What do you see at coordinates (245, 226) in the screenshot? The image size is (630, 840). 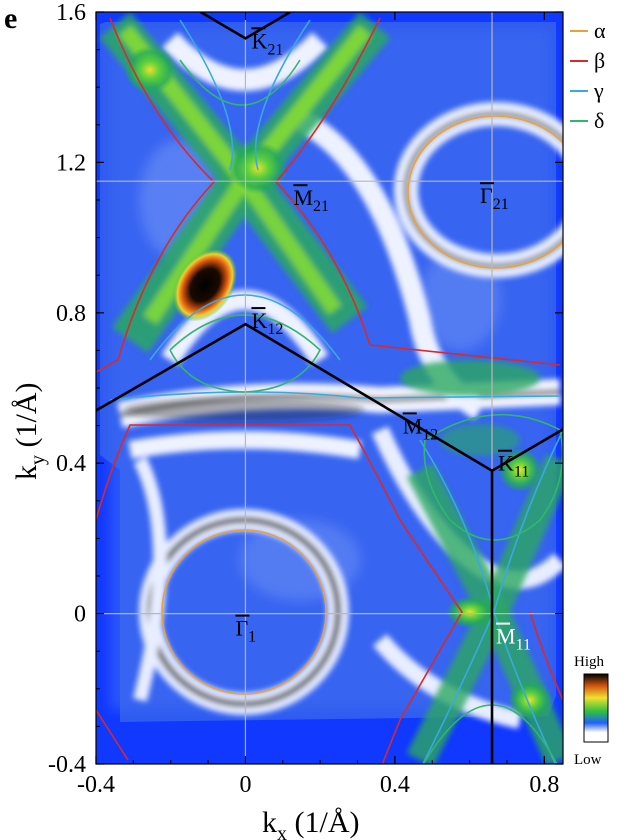 I see `delta-contour-upper` at bounding box center [245, 226].